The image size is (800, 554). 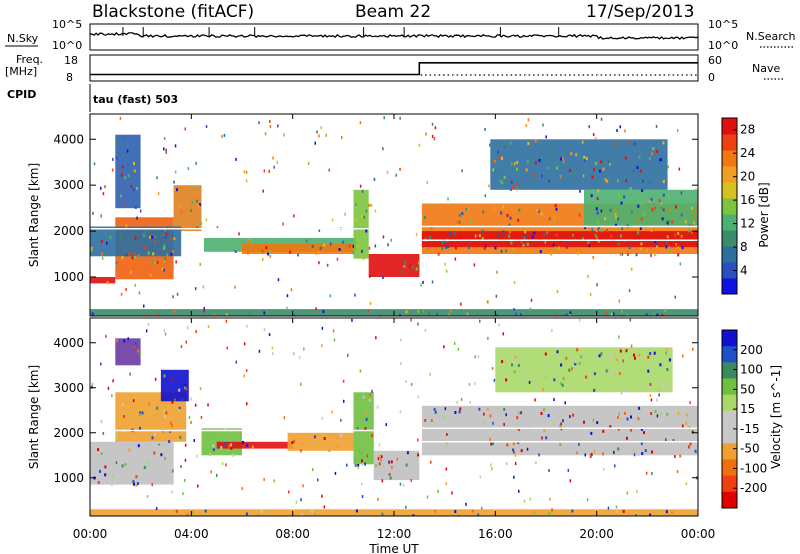 What do you see at coordinates (747, 153) in the screenshot?
I see `colorbar-tick-label: 24` at bounding box center [747, 153].